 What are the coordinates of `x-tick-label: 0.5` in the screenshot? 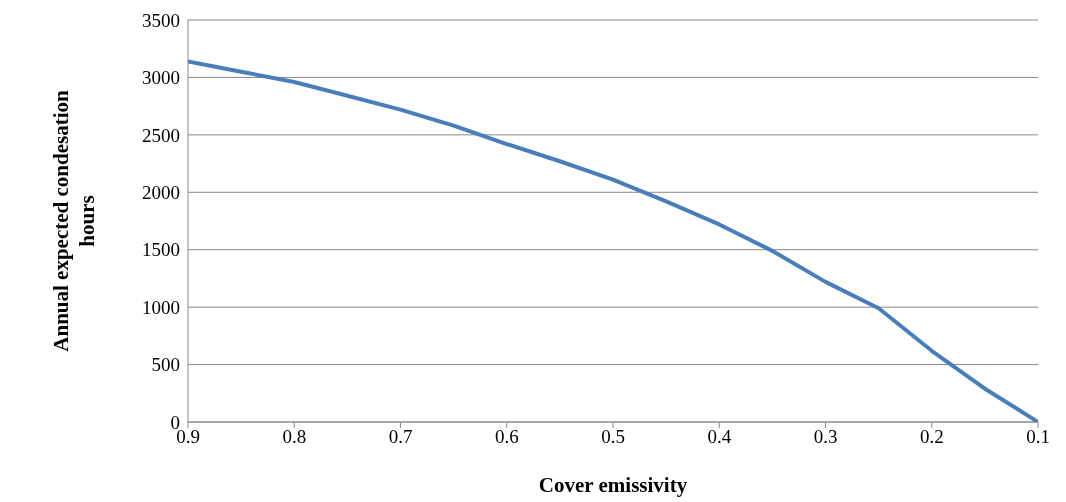 It's located at (613, 437).